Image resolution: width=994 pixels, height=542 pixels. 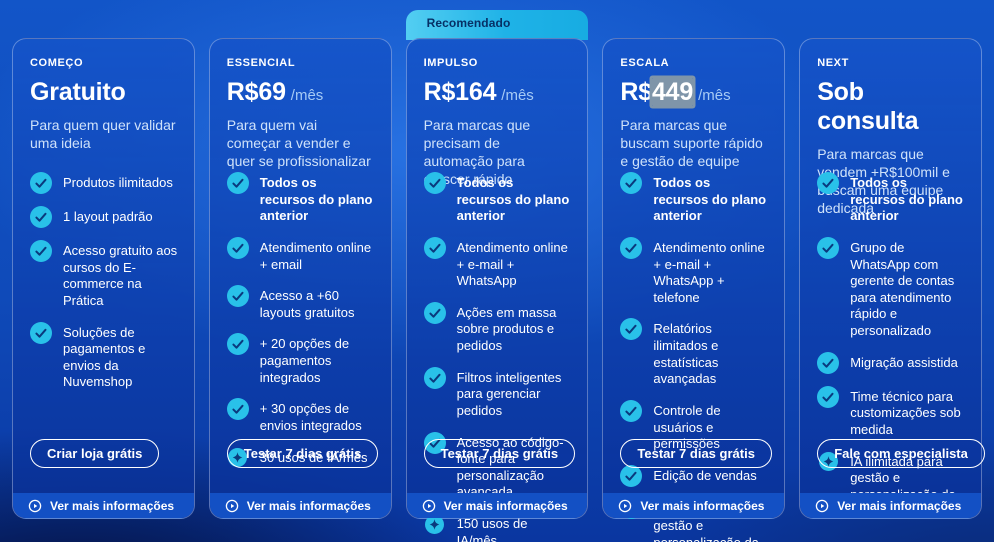 What do you see at coordinates (95, 453) in the screenshot?
I see `create-free-store-button: Criar loja grátis` at bounding box center [95, 453].